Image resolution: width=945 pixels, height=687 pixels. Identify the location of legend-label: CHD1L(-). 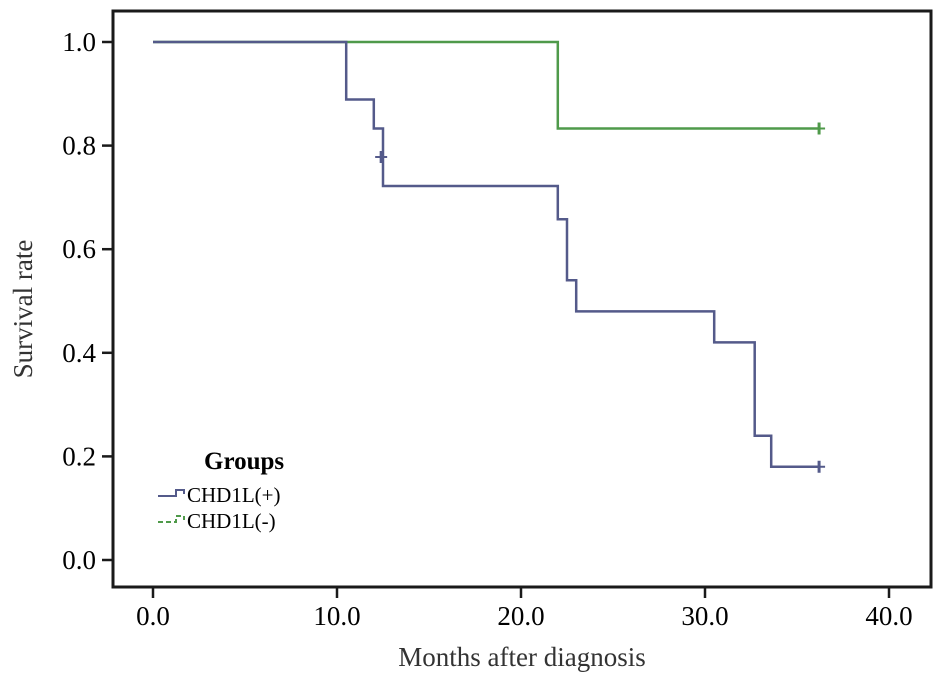
(231, 521).